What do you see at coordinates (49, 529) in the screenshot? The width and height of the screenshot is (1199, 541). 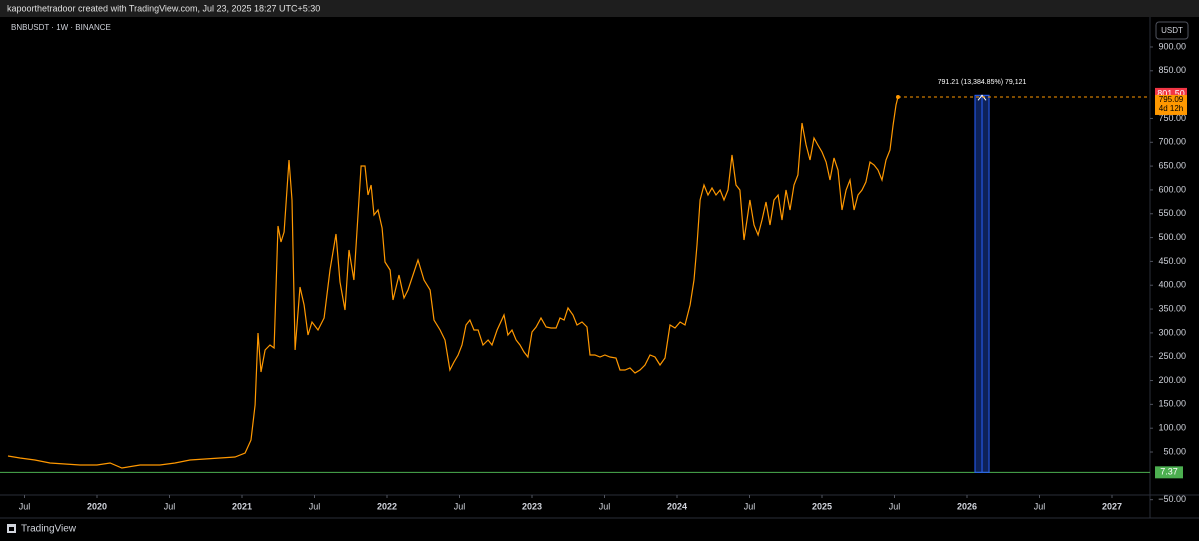 I see `brand-name: TradingView` at bounding box center [49, 529].